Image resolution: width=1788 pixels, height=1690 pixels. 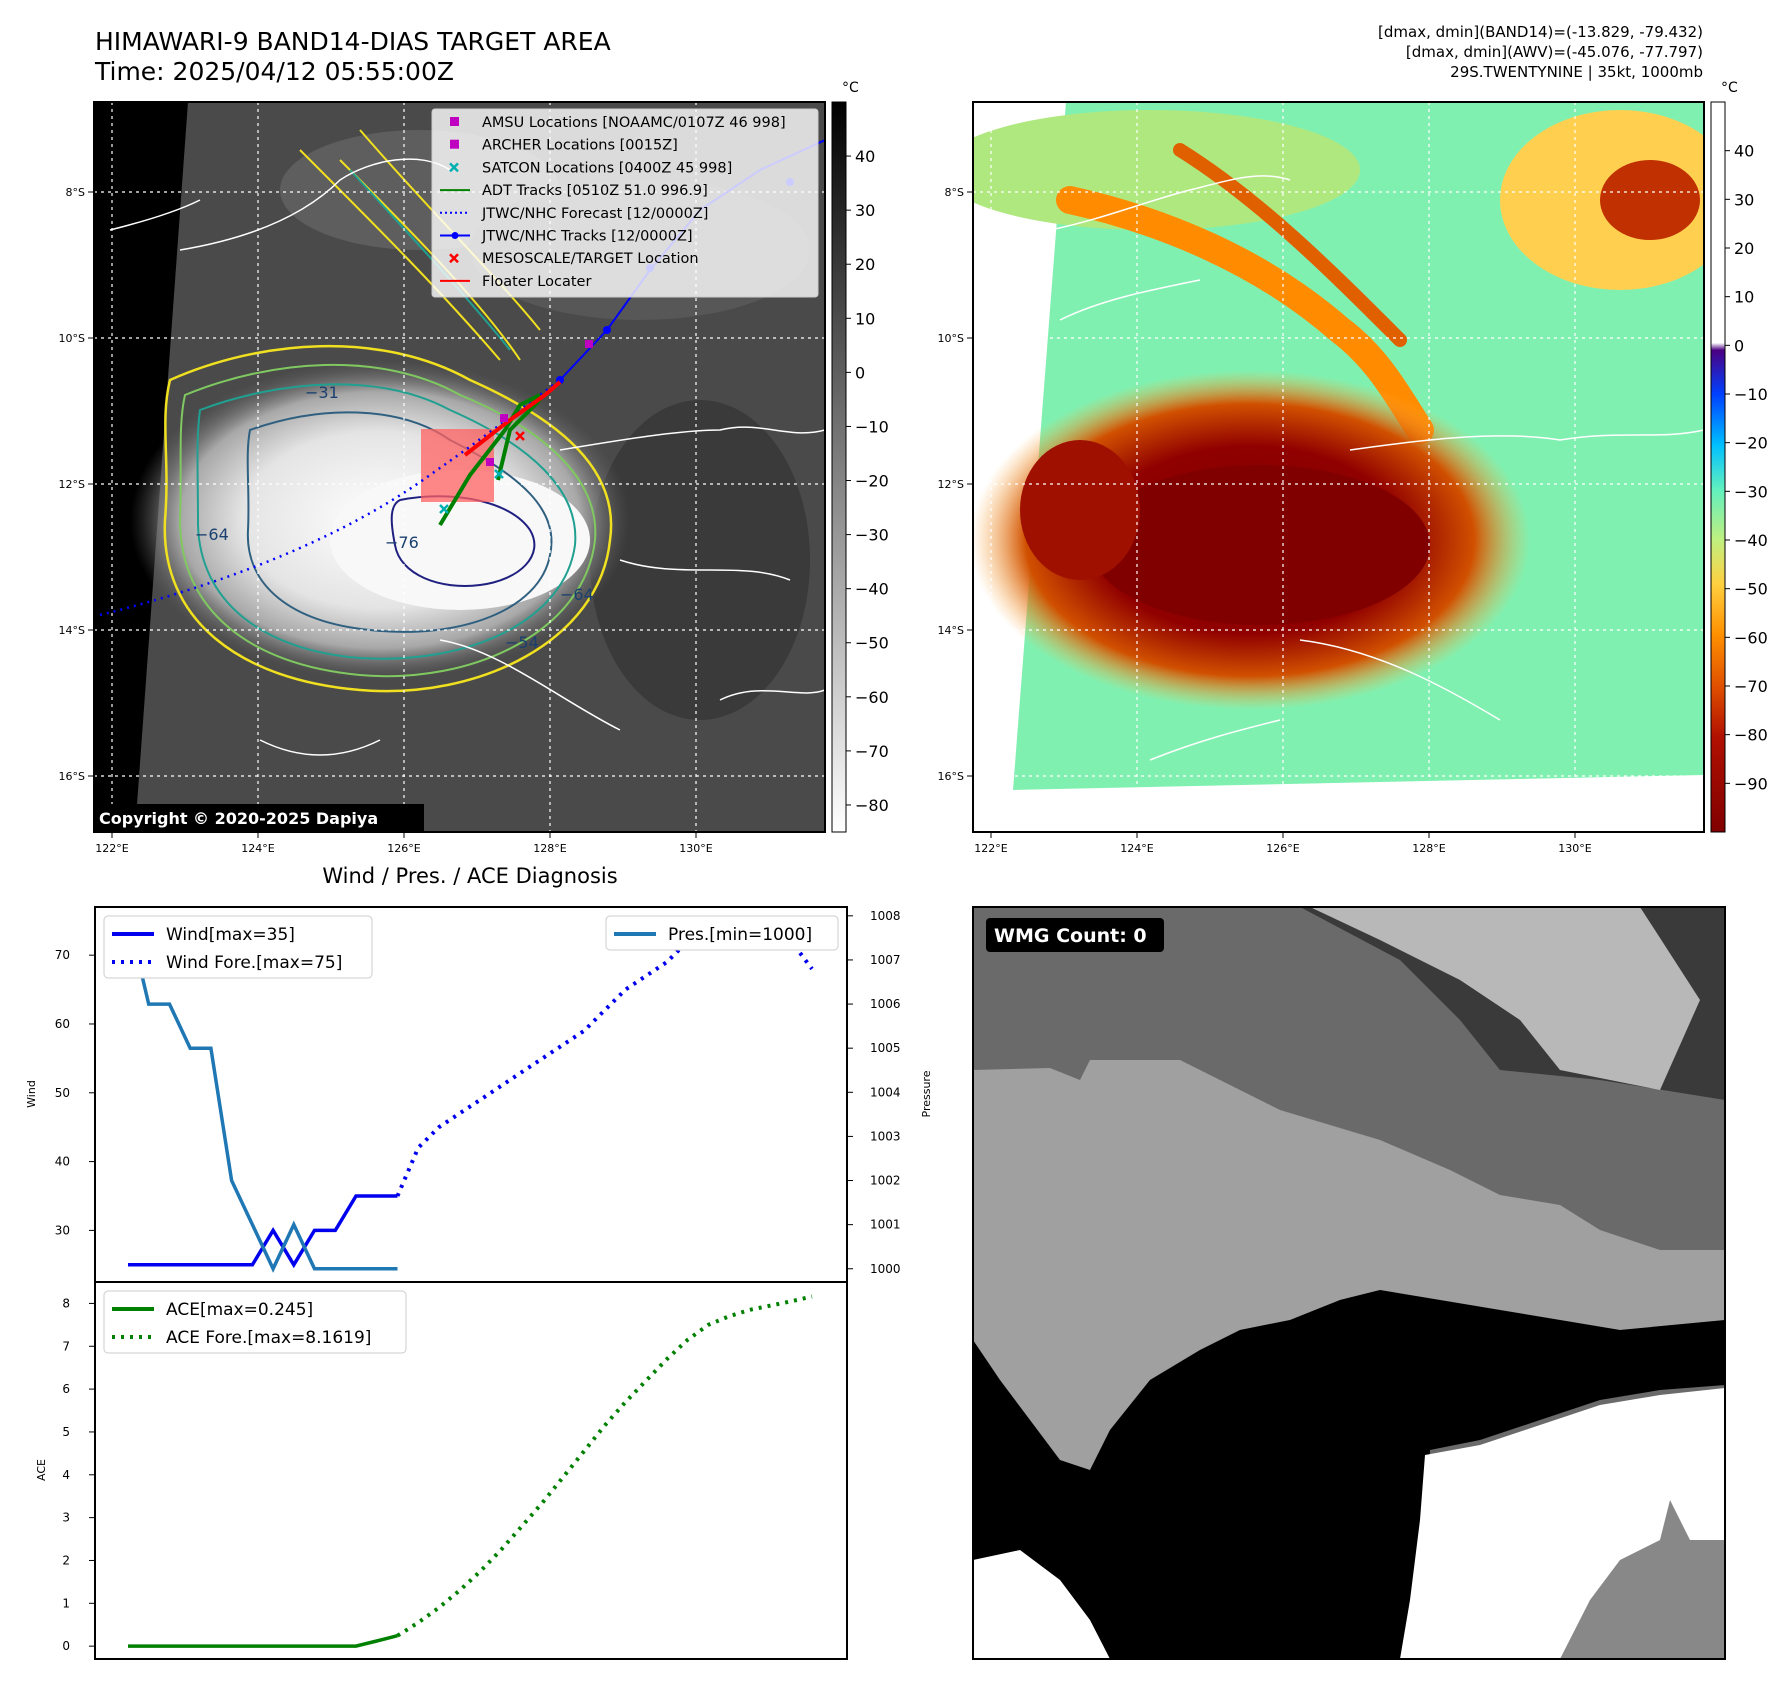 What do you see at coordinates (1428, 848) in the screenshot?
I see `lon-tick-label: 128°E` at bounding box center [1428, 848].